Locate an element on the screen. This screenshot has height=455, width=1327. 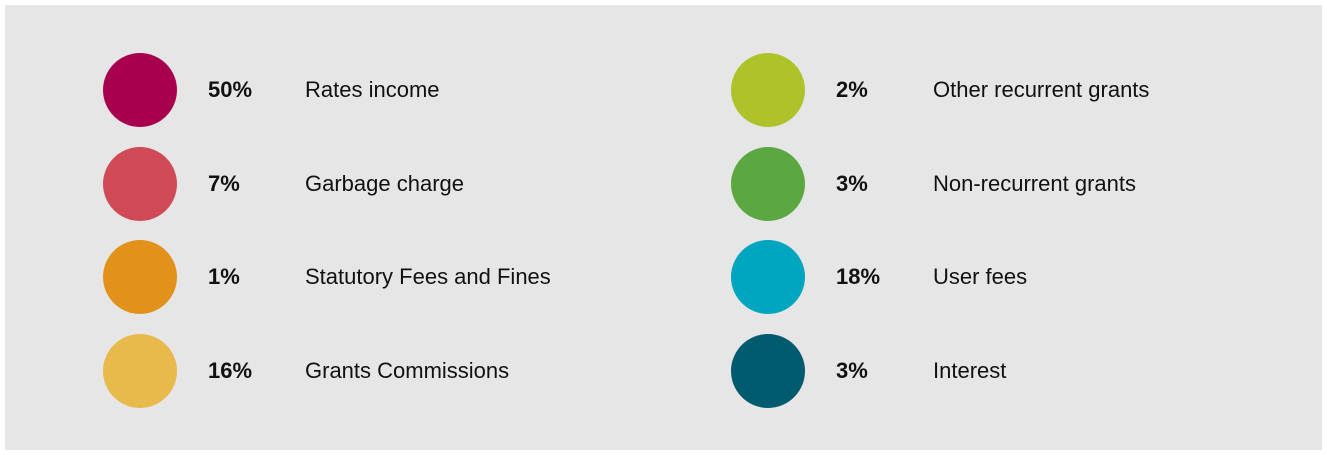
legend-label: Non-recurrent grants is located at coordinates (1034, 183).